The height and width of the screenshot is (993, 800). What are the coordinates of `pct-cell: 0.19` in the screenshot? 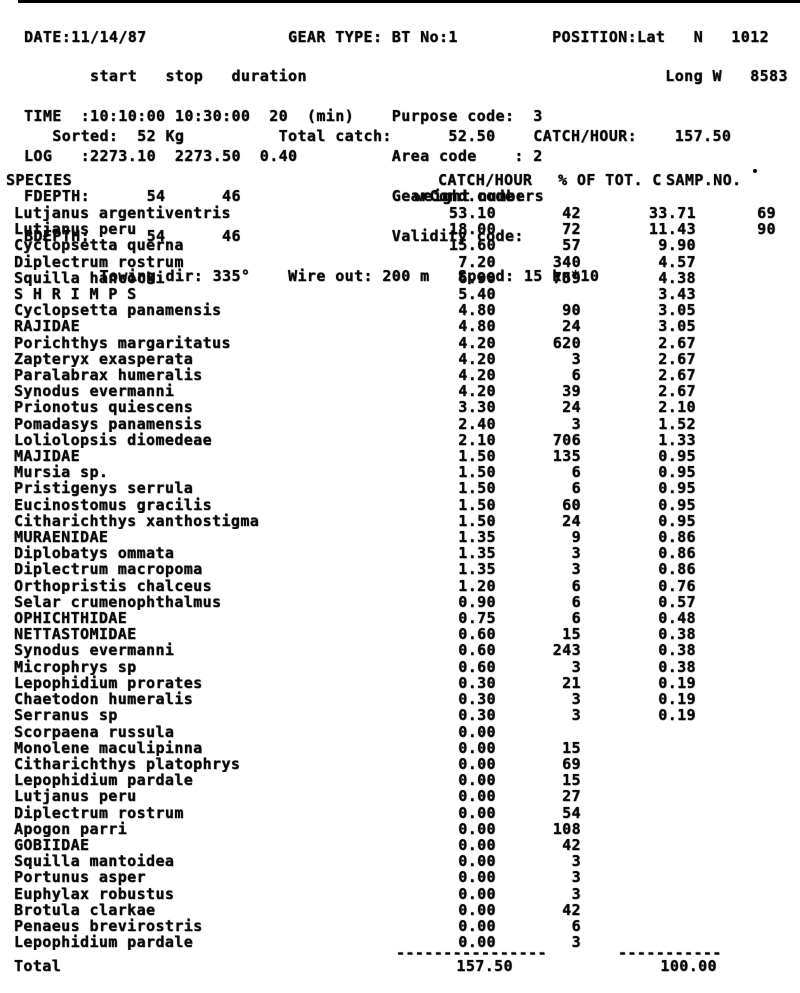 It's located at (677, 715).